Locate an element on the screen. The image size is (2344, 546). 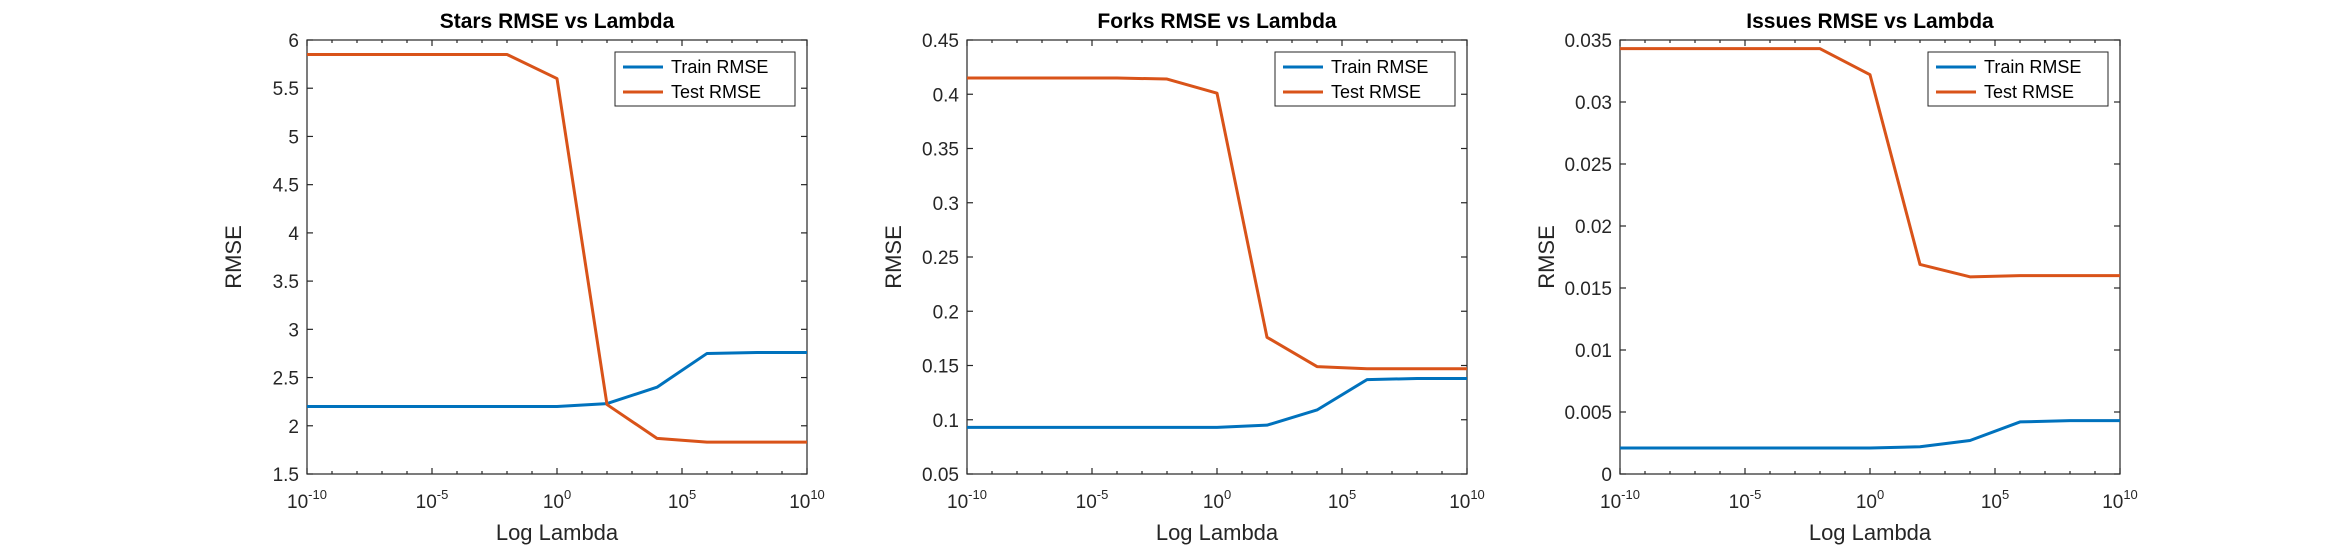
y-tick-label: 5.5 is located at coordinates (286, 89).